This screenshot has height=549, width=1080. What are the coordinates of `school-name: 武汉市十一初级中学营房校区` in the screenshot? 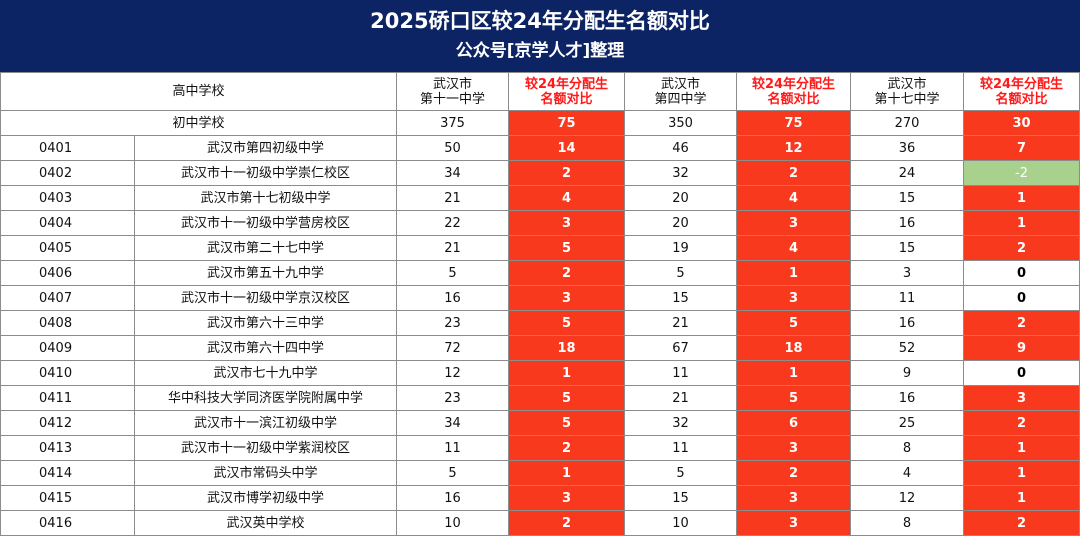 It's located at (265, 223).